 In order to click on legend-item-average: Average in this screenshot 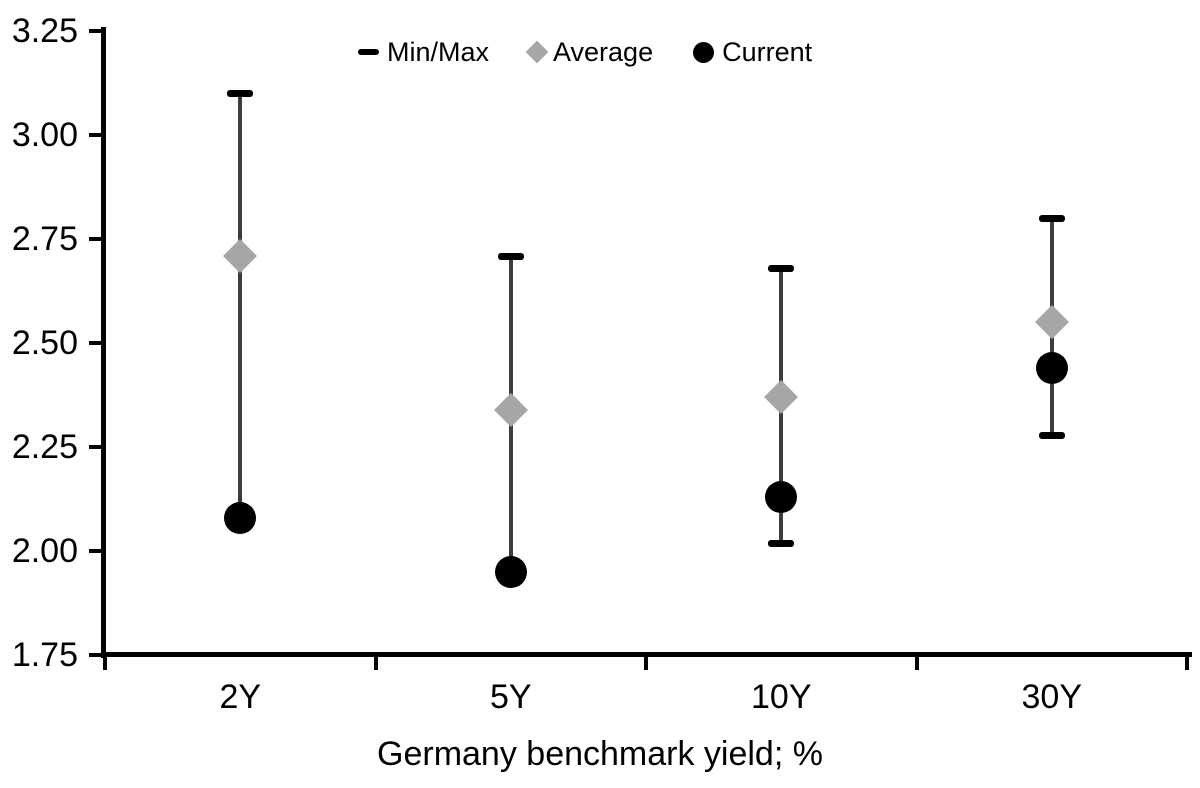, I will do `click(589, 52)`.